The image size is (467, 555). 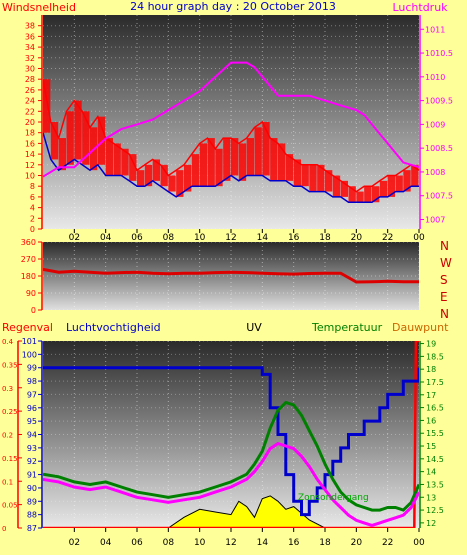 What do you see at coordinates (431, 395) in the screenshot?
I see `temperature-tick-label: 17` at bounding box center [431, 395].